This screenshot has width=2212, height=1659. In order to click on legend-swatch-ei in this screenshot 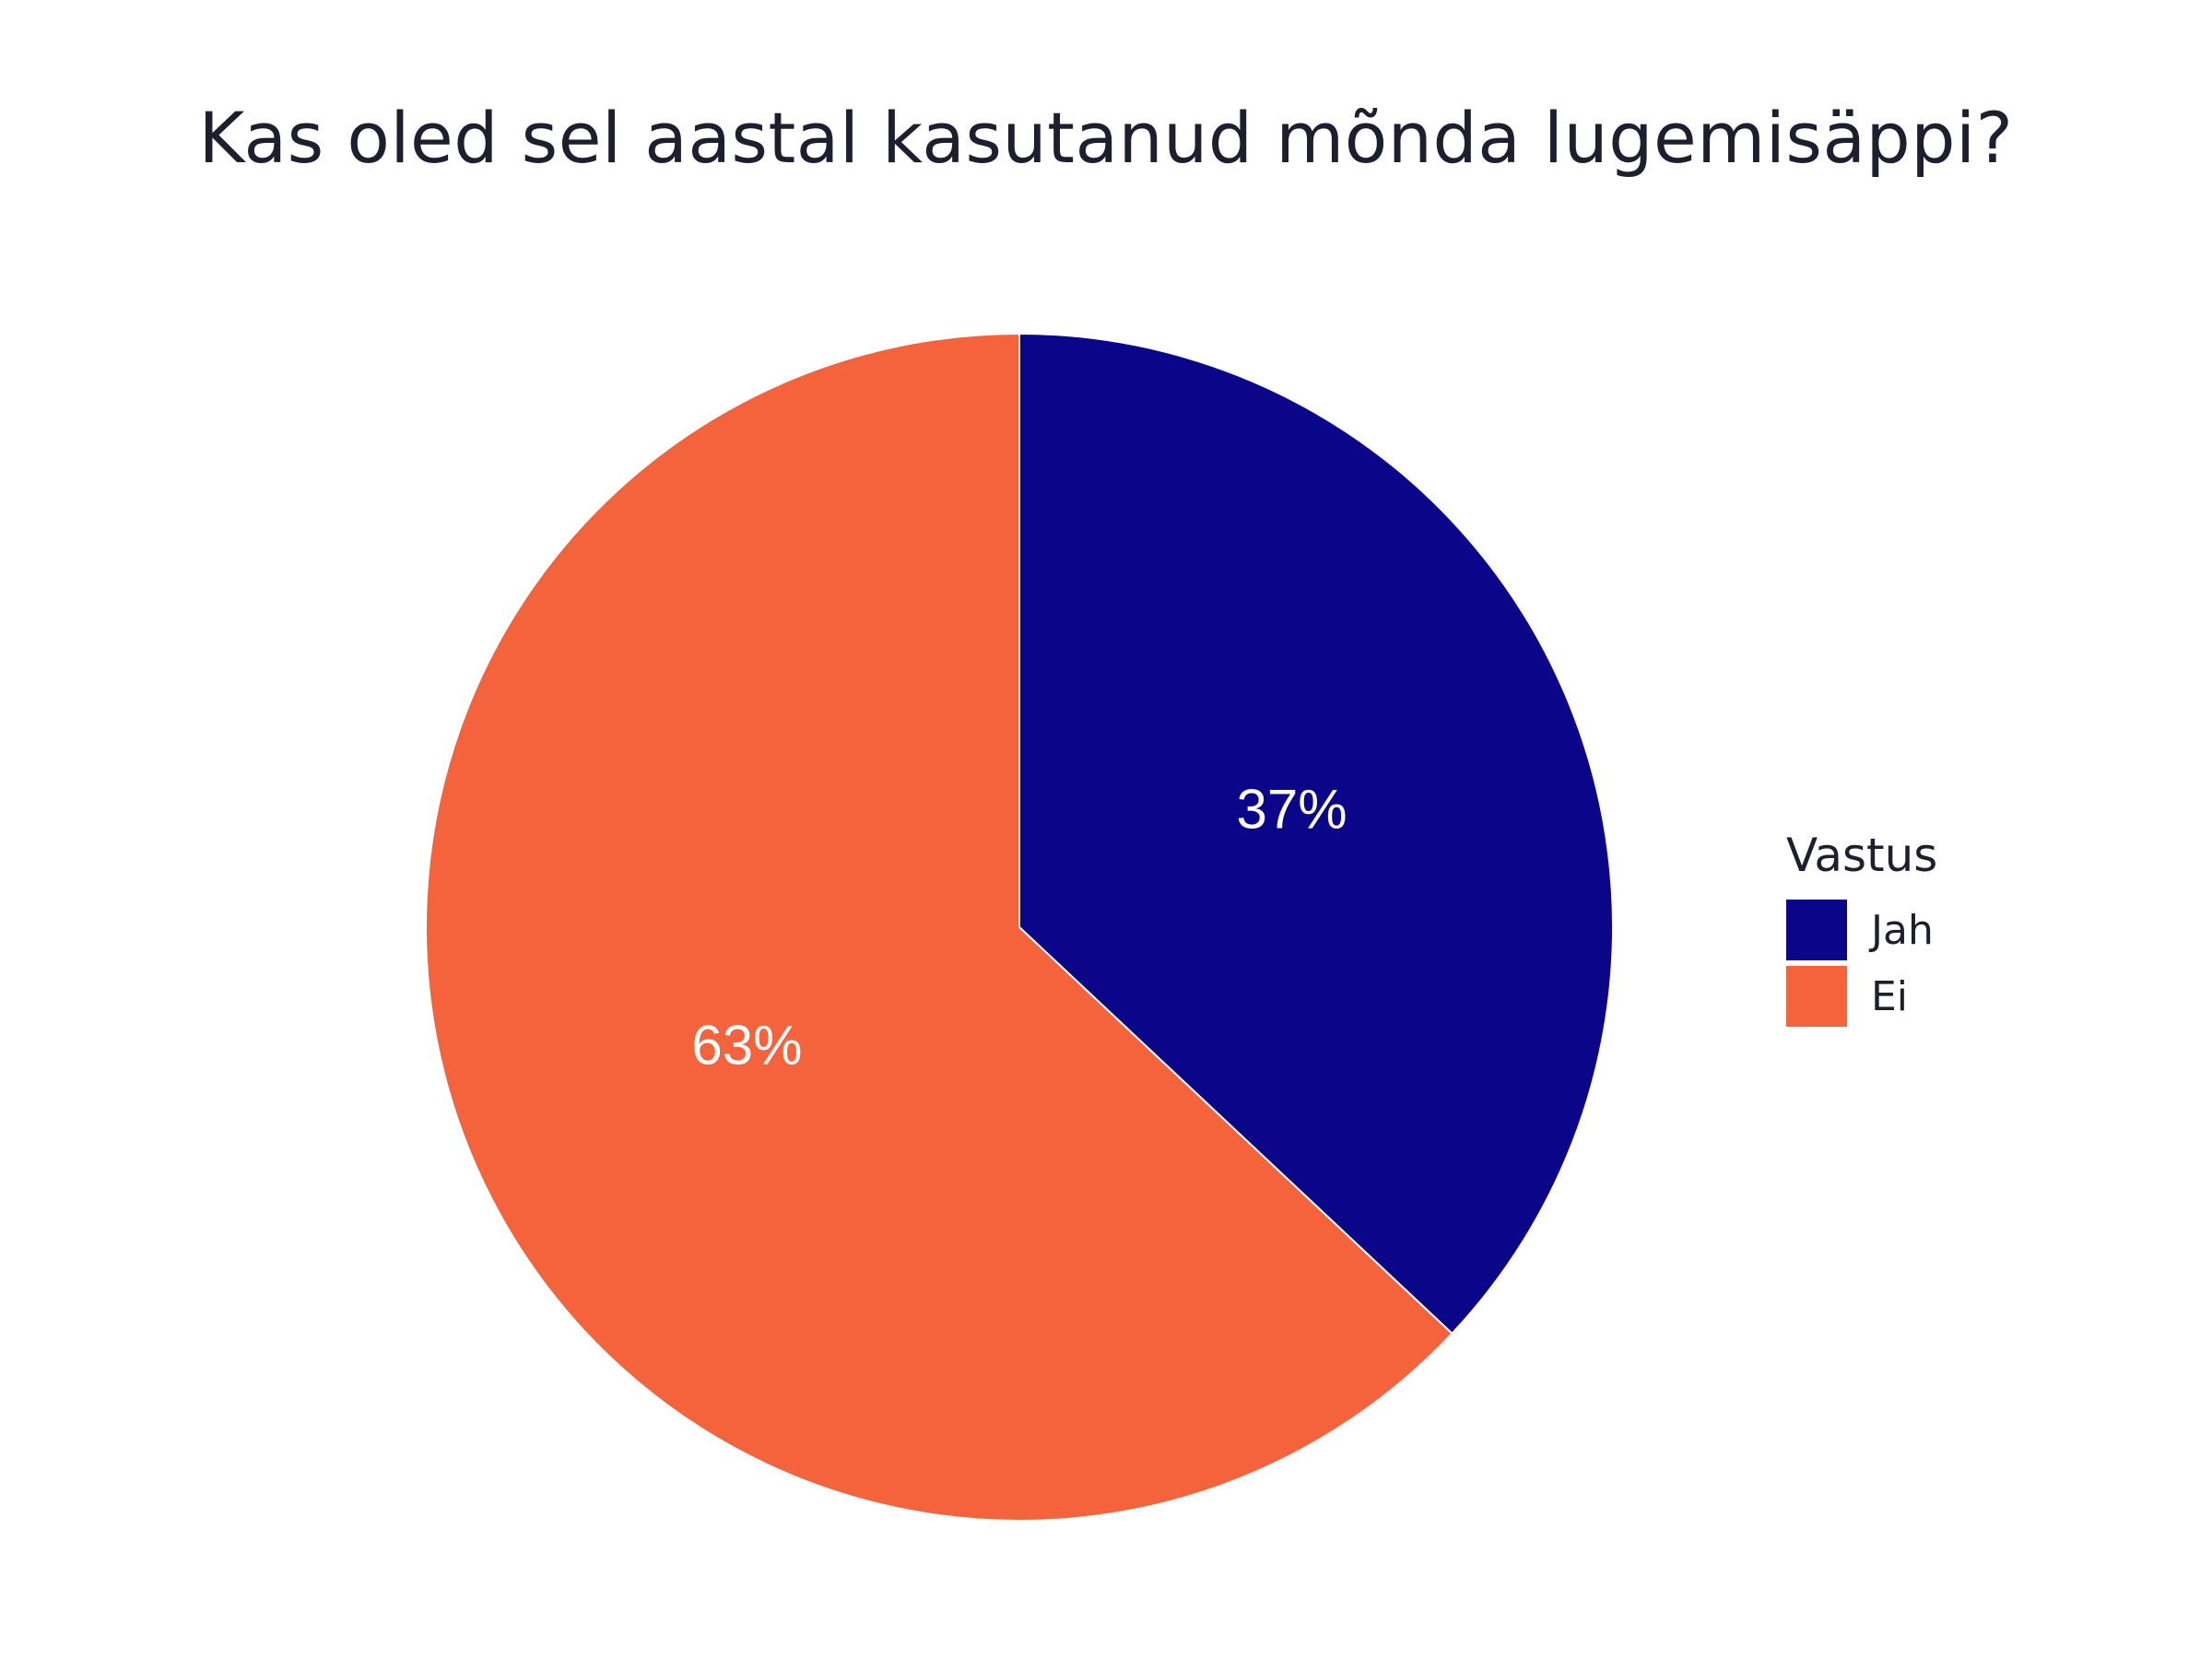, I will do `click(1816, 996)`.